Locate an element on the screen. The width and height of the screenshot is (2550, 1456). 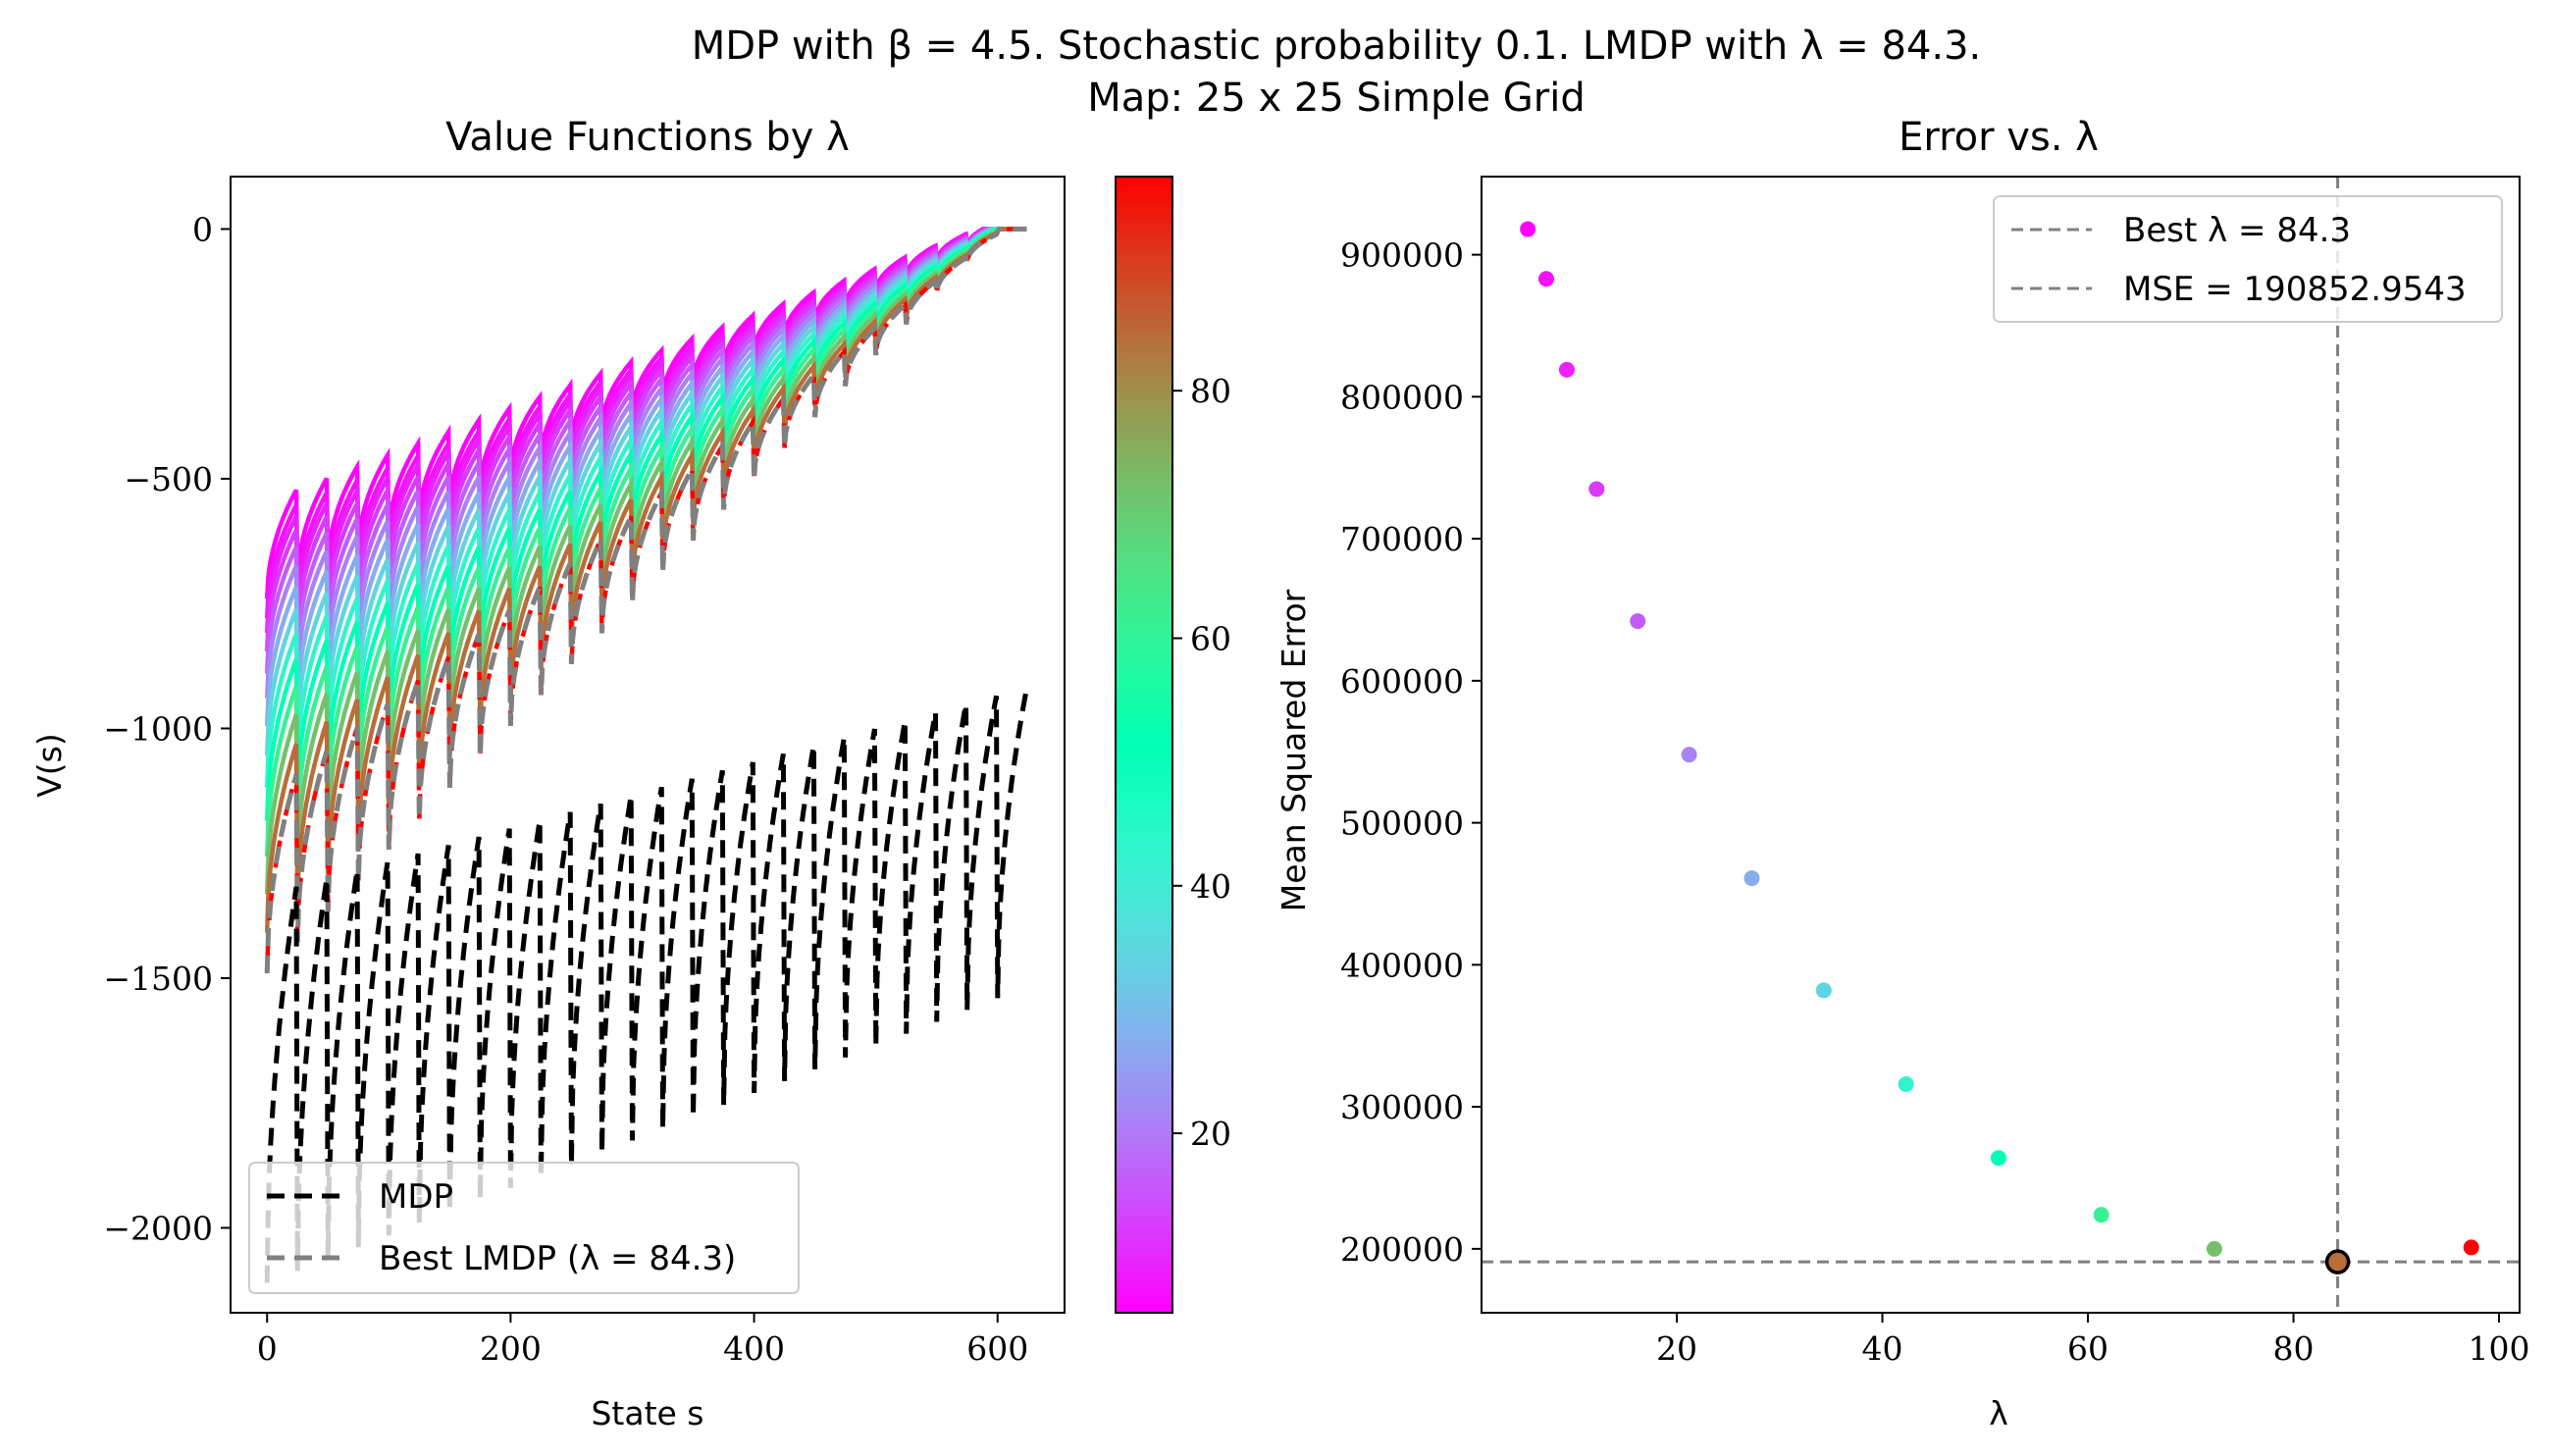
lmdp-line-lambda-51.3 is located at coordinates (646, 524).